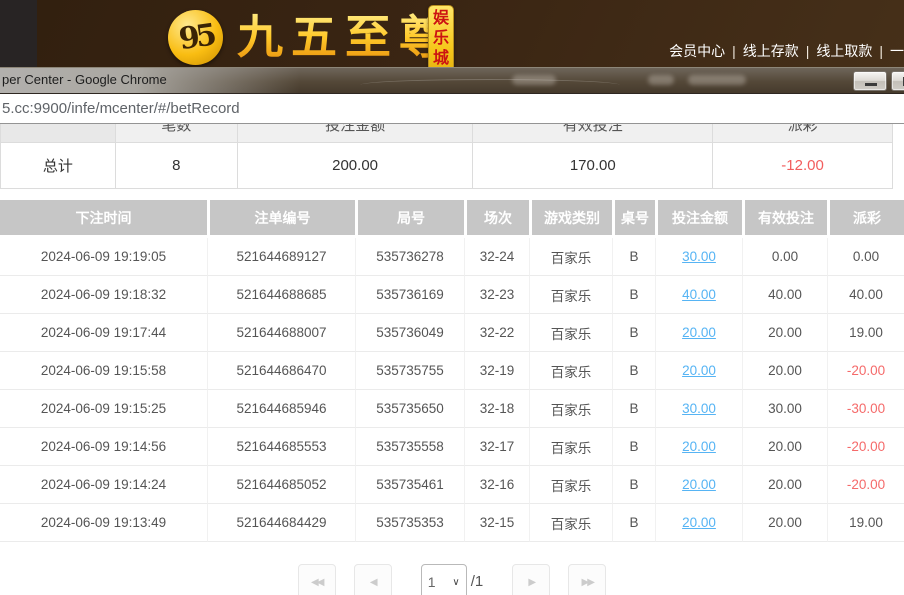 This screenshot has width=904, height=595. I want to click on cell-round-id: 535736278, so click(409, 257).